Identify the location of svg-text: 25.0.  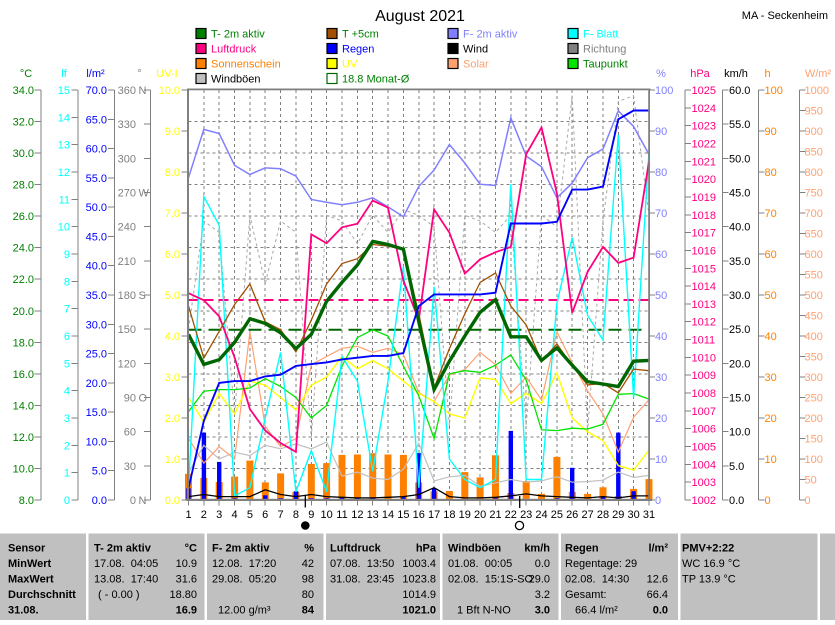
(96, 355).